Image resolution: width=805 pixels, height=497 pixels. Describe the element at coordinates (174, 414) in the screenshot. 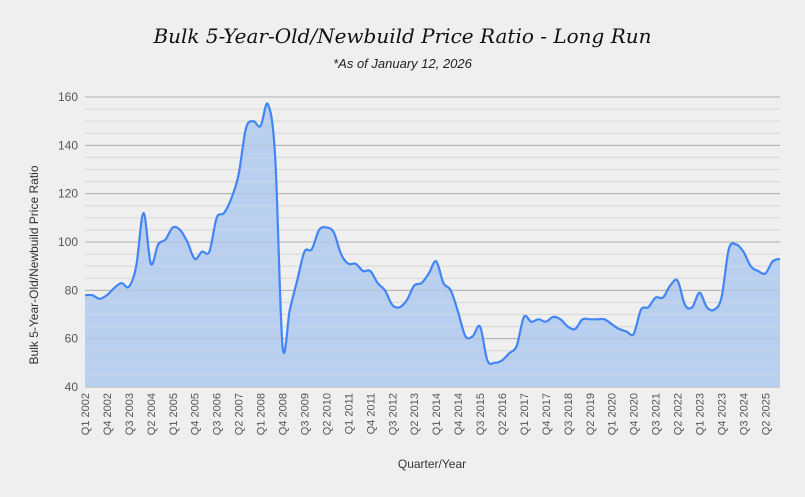

I see `x-tick-label: Q1 2005` at that location.